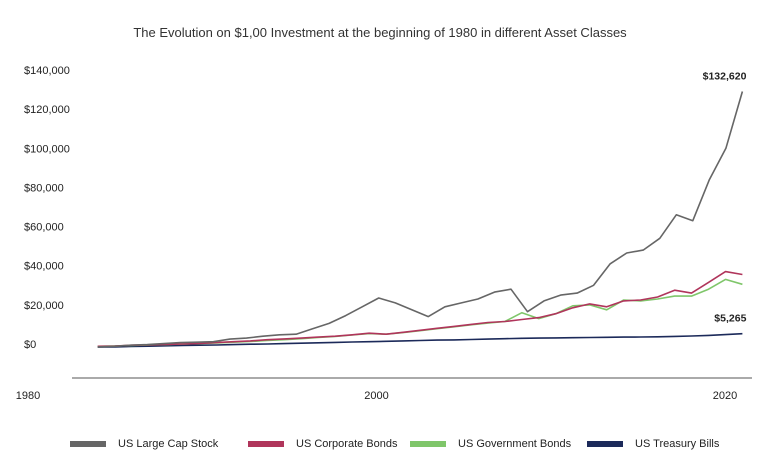 This screenshot has height=475, width=768. I want to click on legend-label-government: US Government Bonds, so click(515, 444).